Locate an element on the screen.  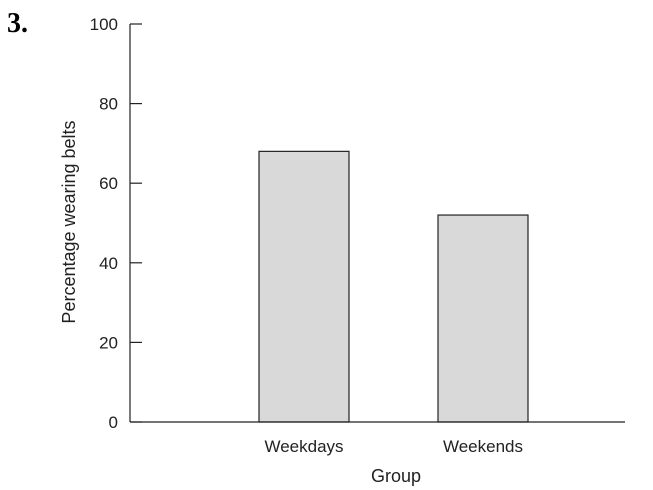
y-tick-label-100: 100 is located at coordinates (104, 24).